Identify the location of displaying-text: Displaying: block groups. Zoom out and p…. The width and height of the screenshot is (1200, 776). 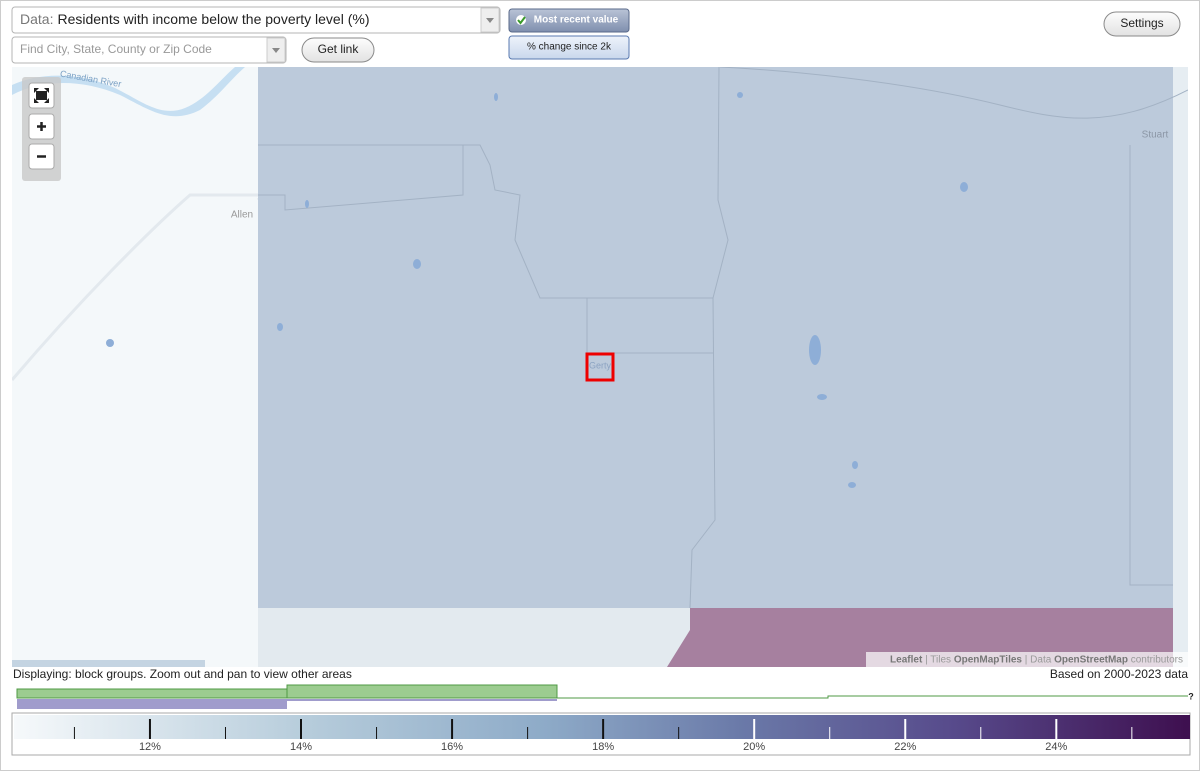
(182, 674).